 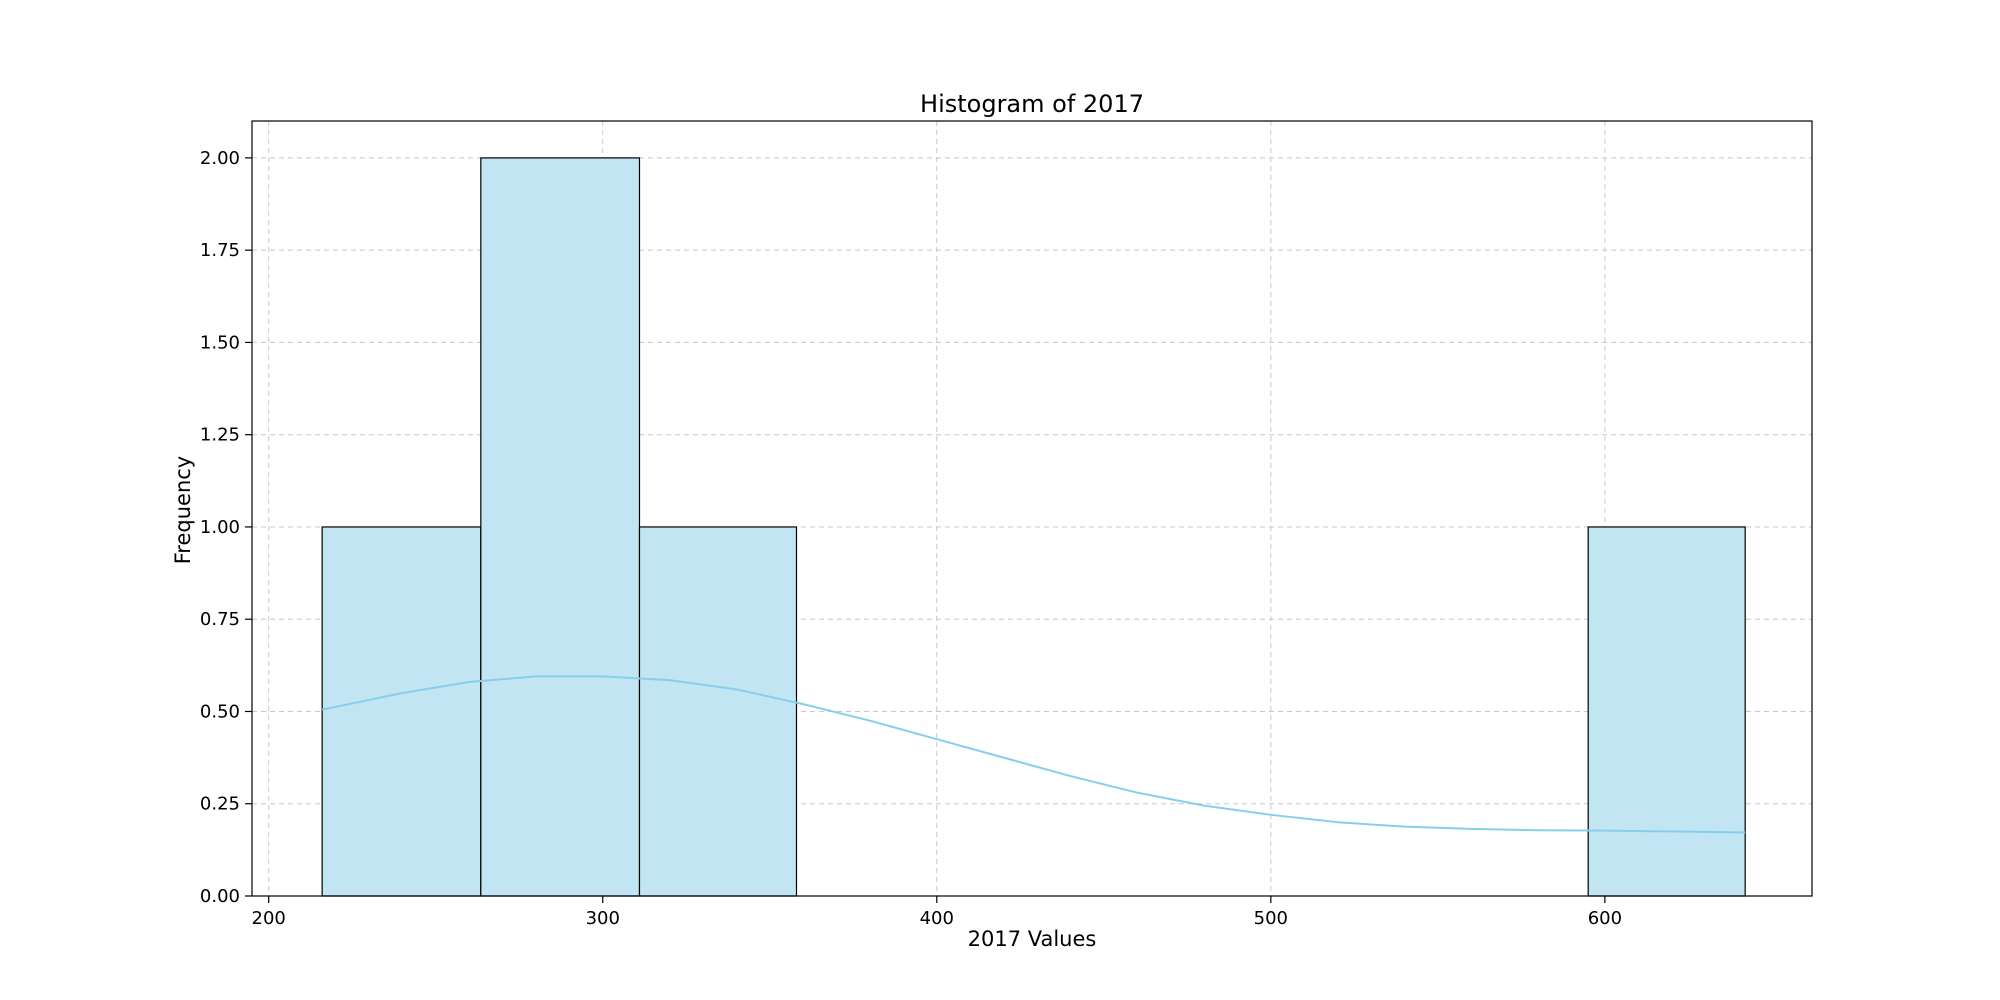 What do you see at coordinates (1605, 918) in the screenshot?
I see `x-tick-label: 600` at bounding box center [1605, 918].